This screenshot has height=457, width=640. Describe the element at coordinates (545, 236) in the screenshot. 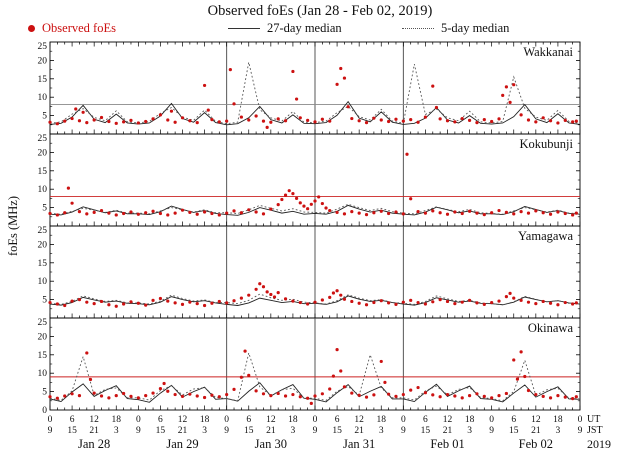

I see `svg-text: Yamagawa` at that location.